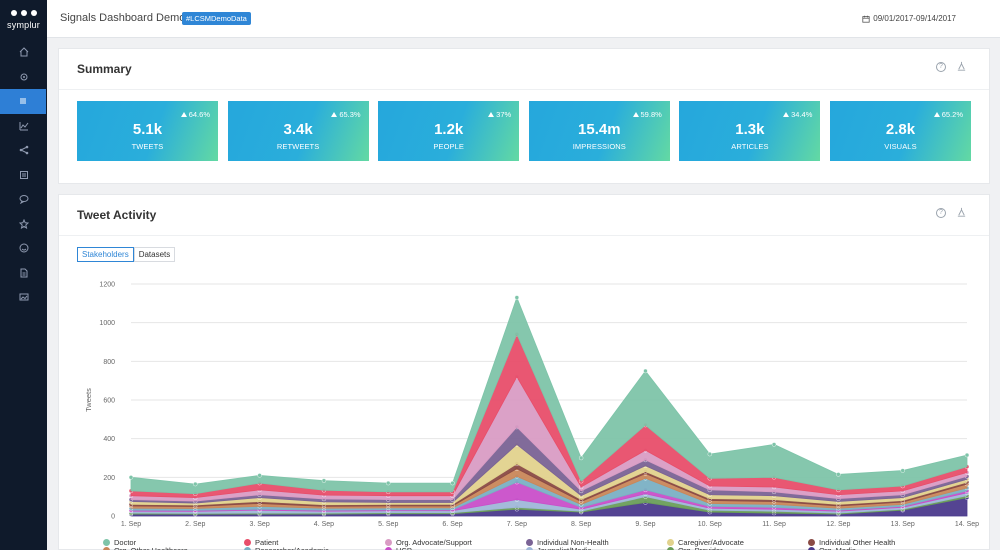 Image resolution: width=1000 pixels, height=550 pixels. I want to click on sidebar-item-summary, so click(23, 101).